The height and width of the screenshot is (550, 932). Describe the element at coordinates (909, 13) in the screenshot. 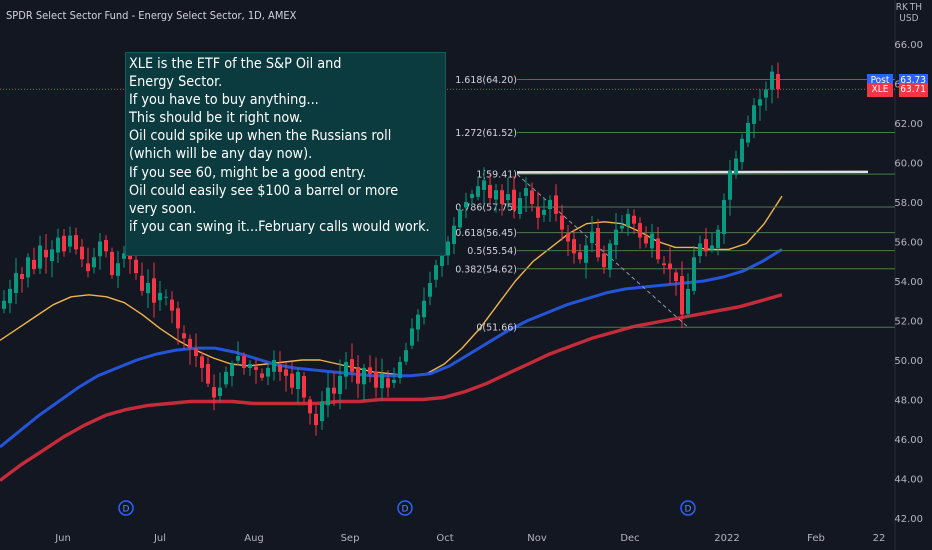

I see `currency-label: RK TH USD` at that location.